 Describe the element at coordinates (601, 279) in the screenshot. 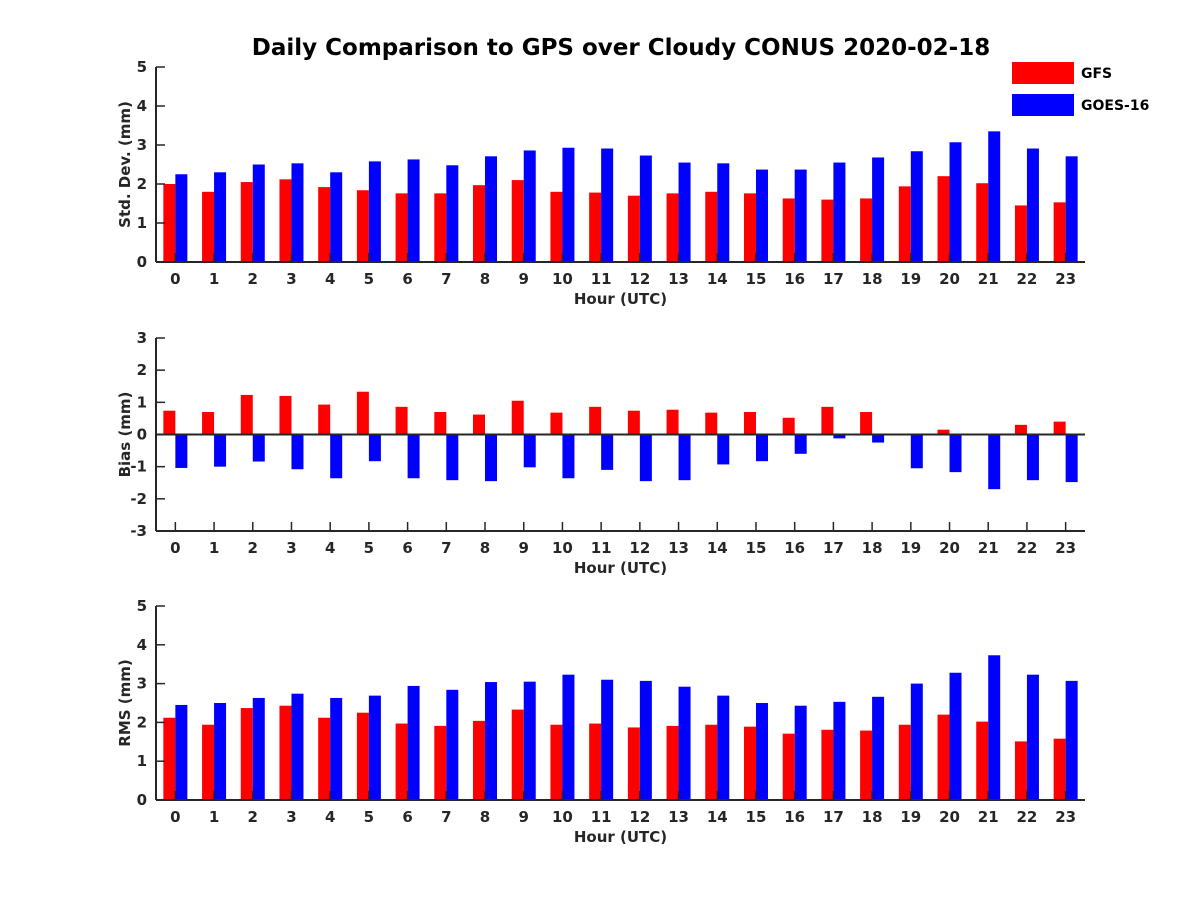

I see `x-tick-label: 11` at that location.